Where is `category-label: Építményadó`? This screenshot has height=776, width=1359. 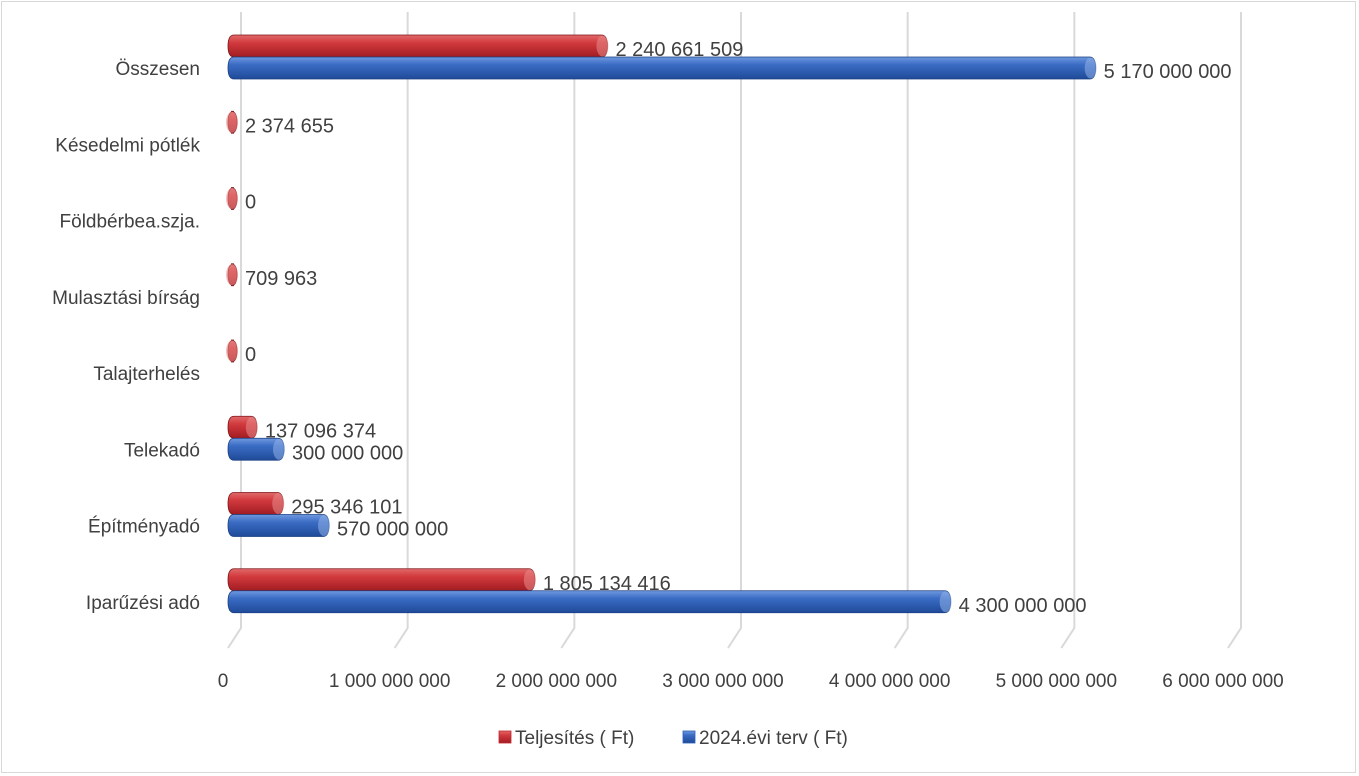
category-label: Építményadó is located at coordinates (144, 527).